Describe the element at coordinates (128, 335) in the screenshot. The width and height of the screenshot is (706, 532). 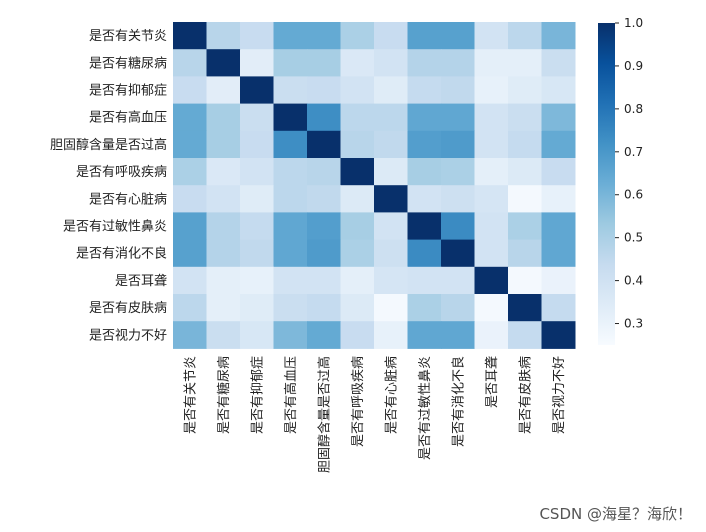
I see `row-label: 是否视力不好` at that location.